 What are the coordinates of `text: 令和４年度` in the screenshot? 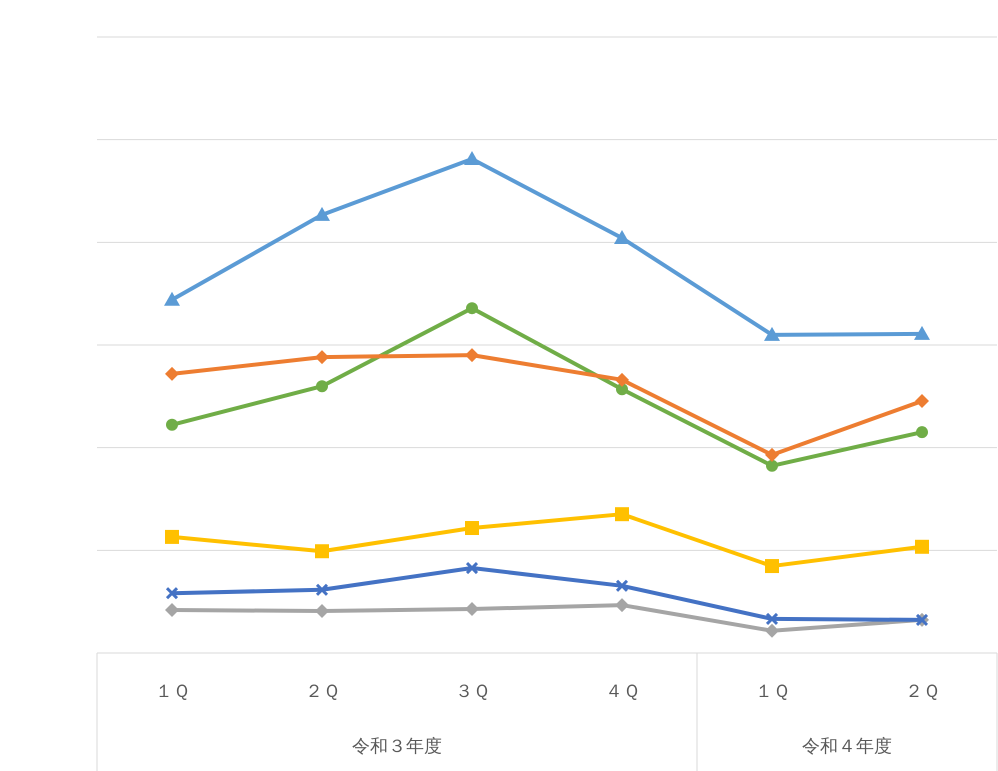 It's located at (847, 746).